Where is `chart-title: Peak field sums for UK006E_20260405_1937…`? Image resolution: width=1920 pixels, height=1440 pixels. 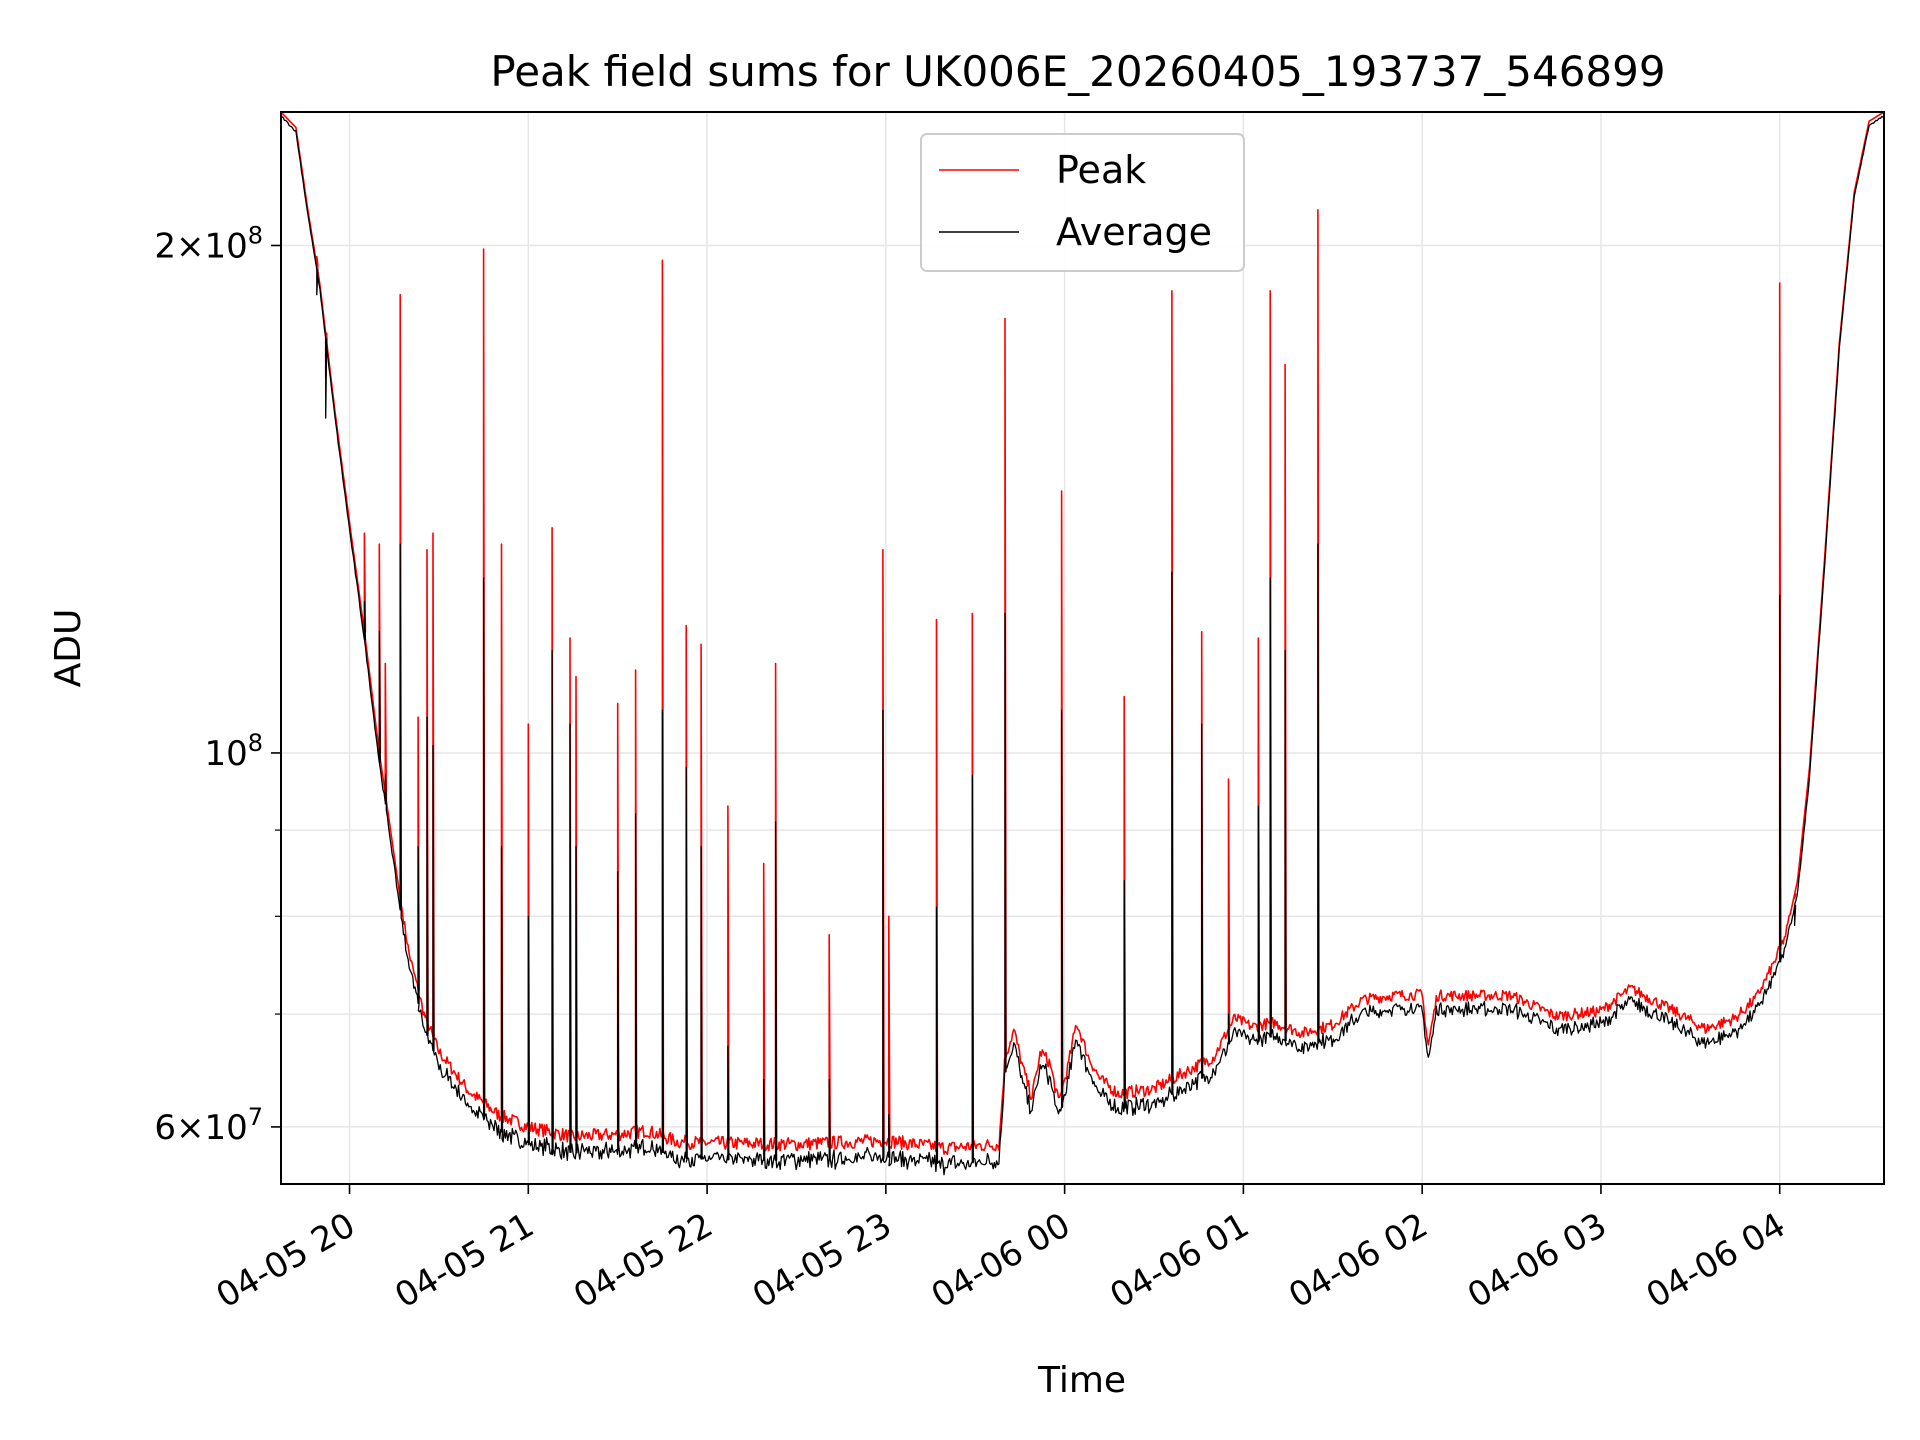
chart-title: Peak field sums for UK006E_20260405_1937… is located at coordinates (1077, 71).